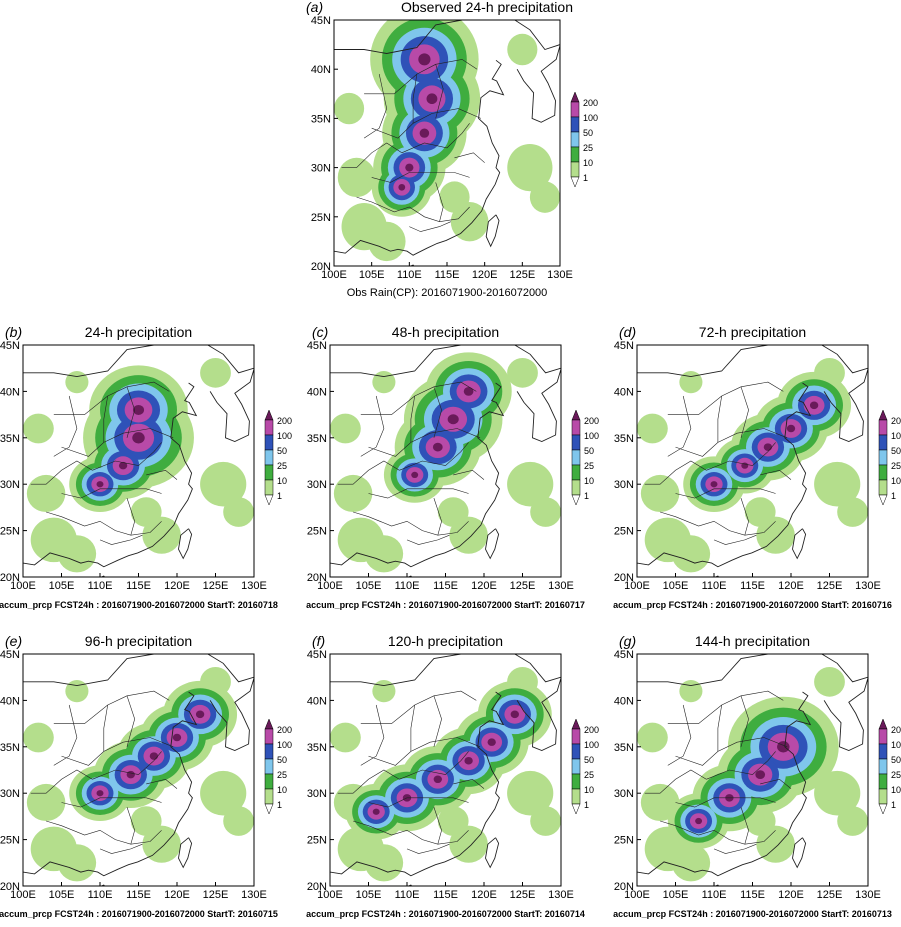 This screenshot has width=901, height=927. I want to click on x-tick-label: 105E, so click(676, 586).